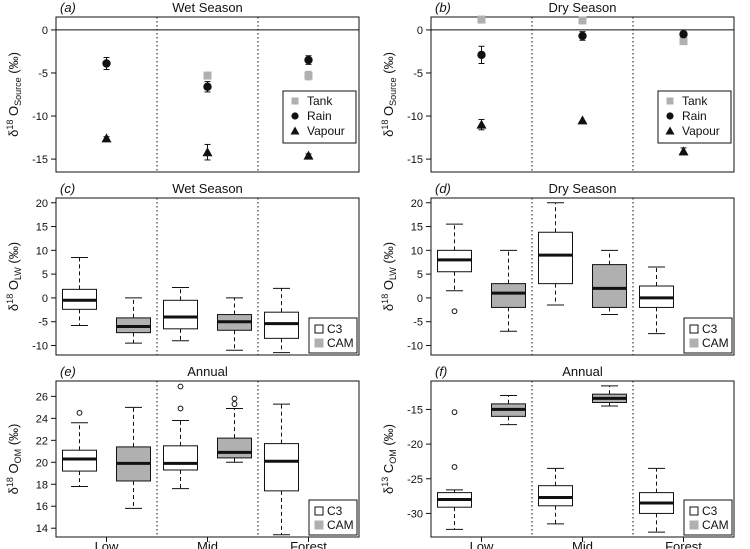 This screenshot has width=750, height=549. What do you see at coordinates (670, 116) in the screenshot?
I see `rain-legend-marker` at bounding box center [670, 116].